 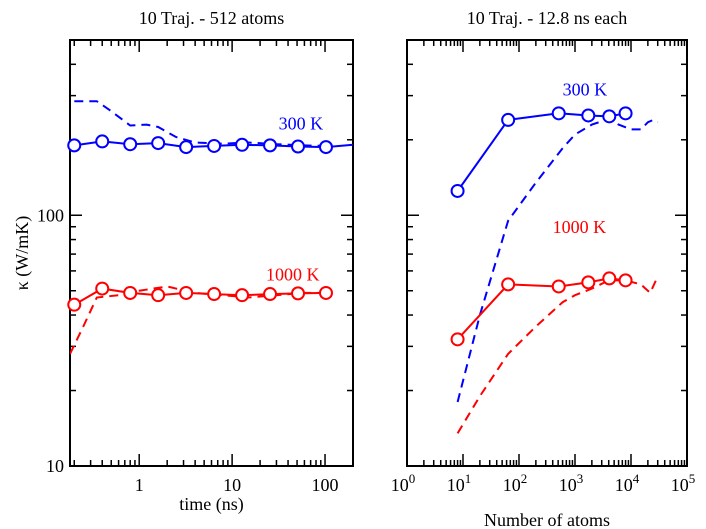 I want to click on chart-title: 10 Traj. - 12.8 ns each, so click(x=547, y=18).